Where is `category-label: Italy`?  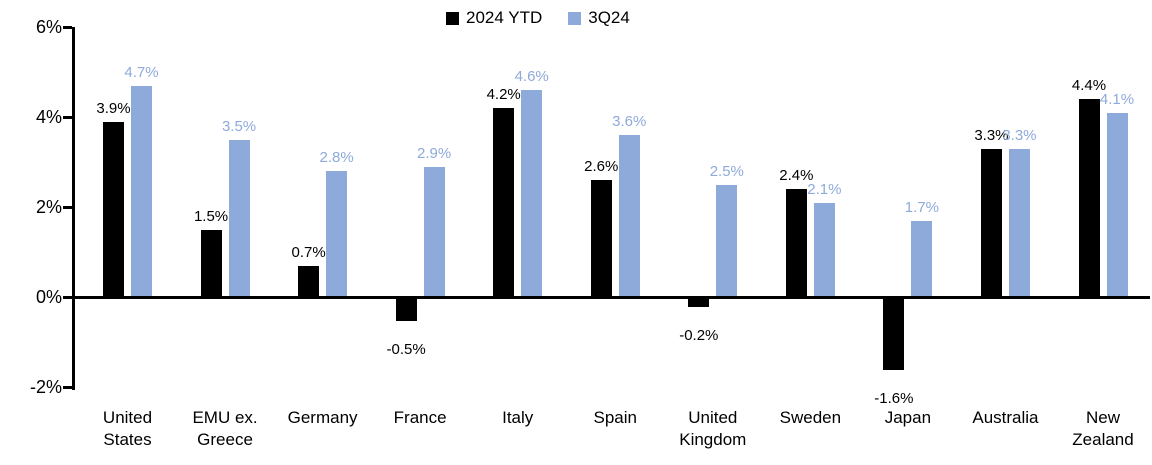 category-label: Italy is located at coordinates (518, 417).